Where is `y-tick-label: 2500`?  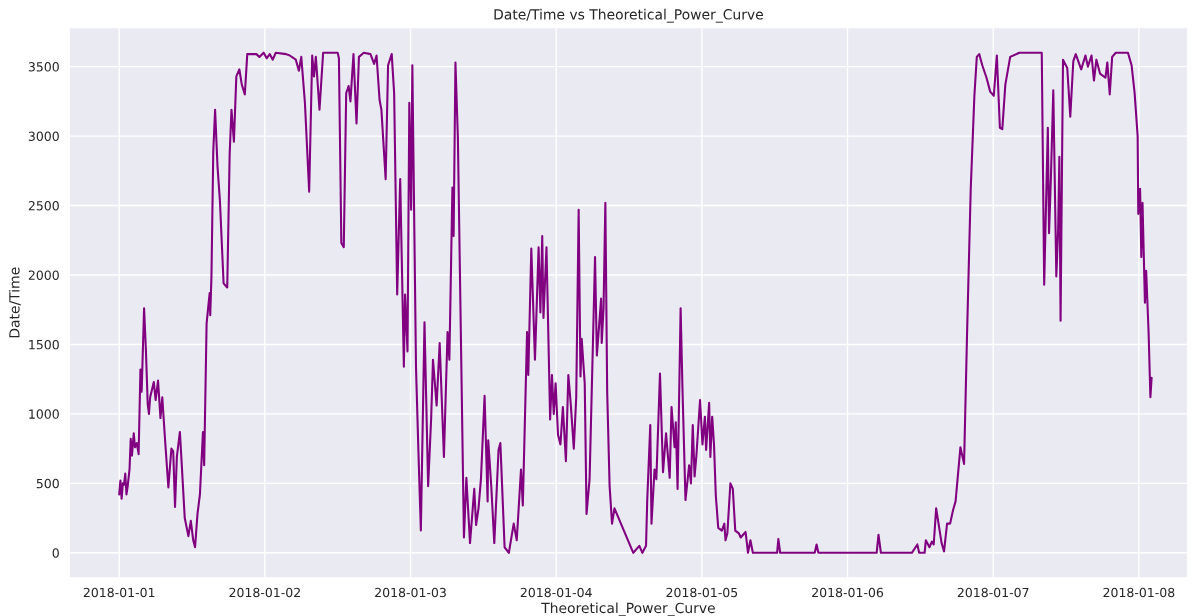 y-tick-label: 2500 is located at coordinates (43, 206).